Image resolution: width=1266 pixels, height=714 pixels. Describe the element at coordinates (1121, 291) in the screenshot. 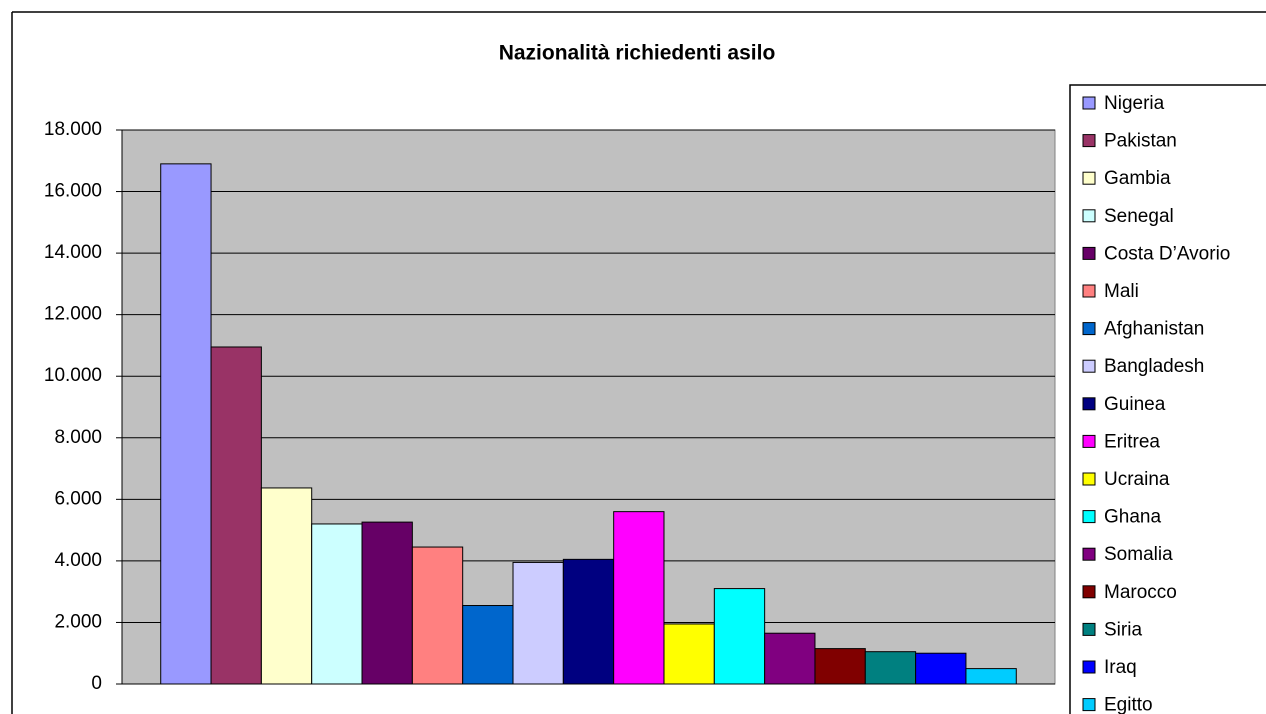

I see `legend-label: Mali` at that location.